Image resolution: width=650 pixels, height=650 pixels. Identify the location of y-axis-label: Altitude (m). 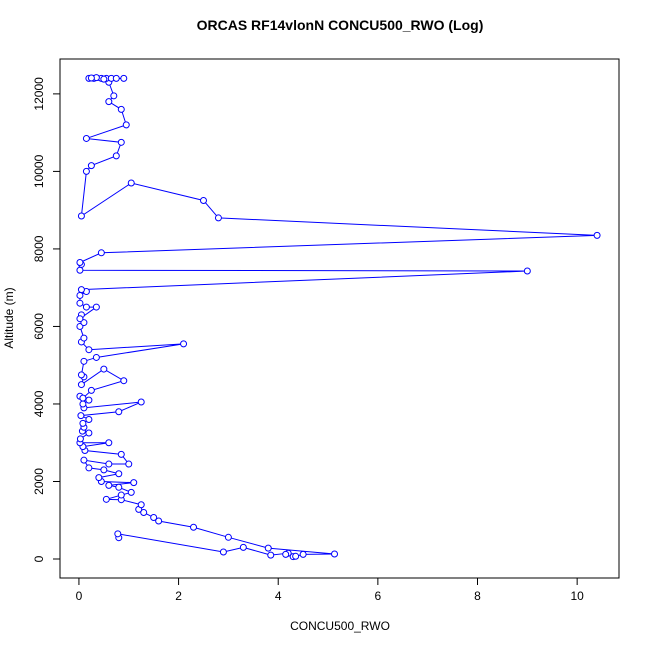
(9, 317).